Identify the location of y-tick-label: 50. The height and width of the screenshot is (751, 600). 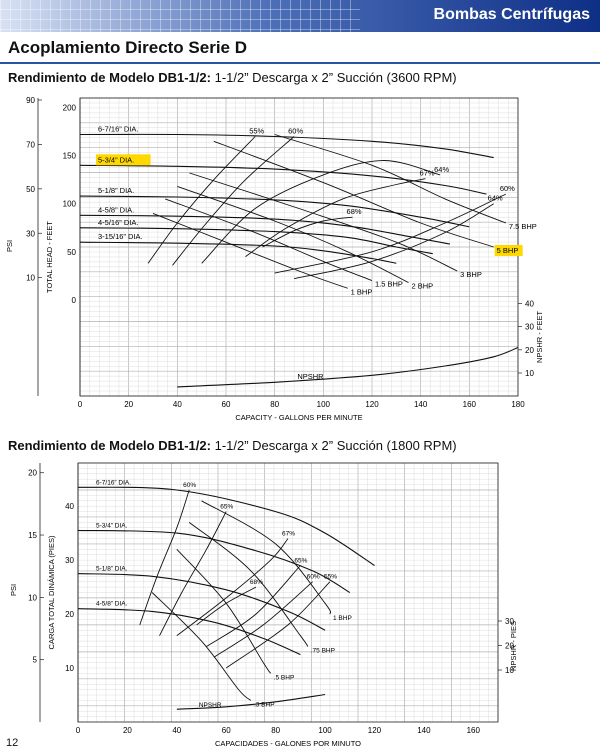
(71, 252).